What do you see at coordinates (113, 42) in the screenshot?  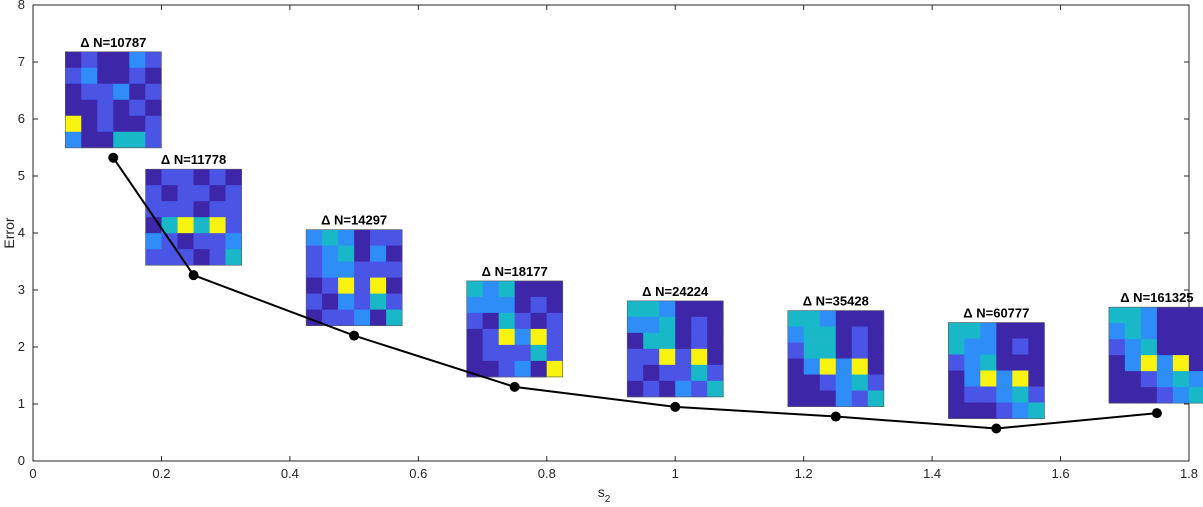 I see `inset-title: Δ N=10787` at bounding box center [113, 42].